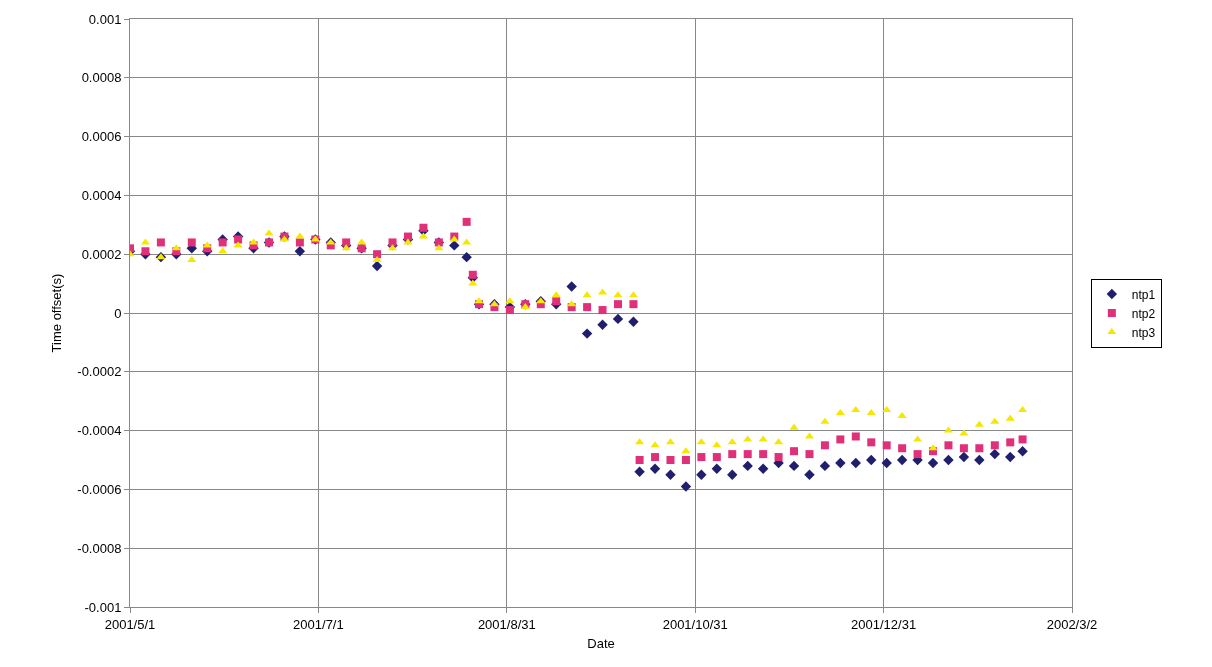  Describe the element at coordinates (1143, 294) in the screenshot. I see `legend-label: ntp1` at that location.